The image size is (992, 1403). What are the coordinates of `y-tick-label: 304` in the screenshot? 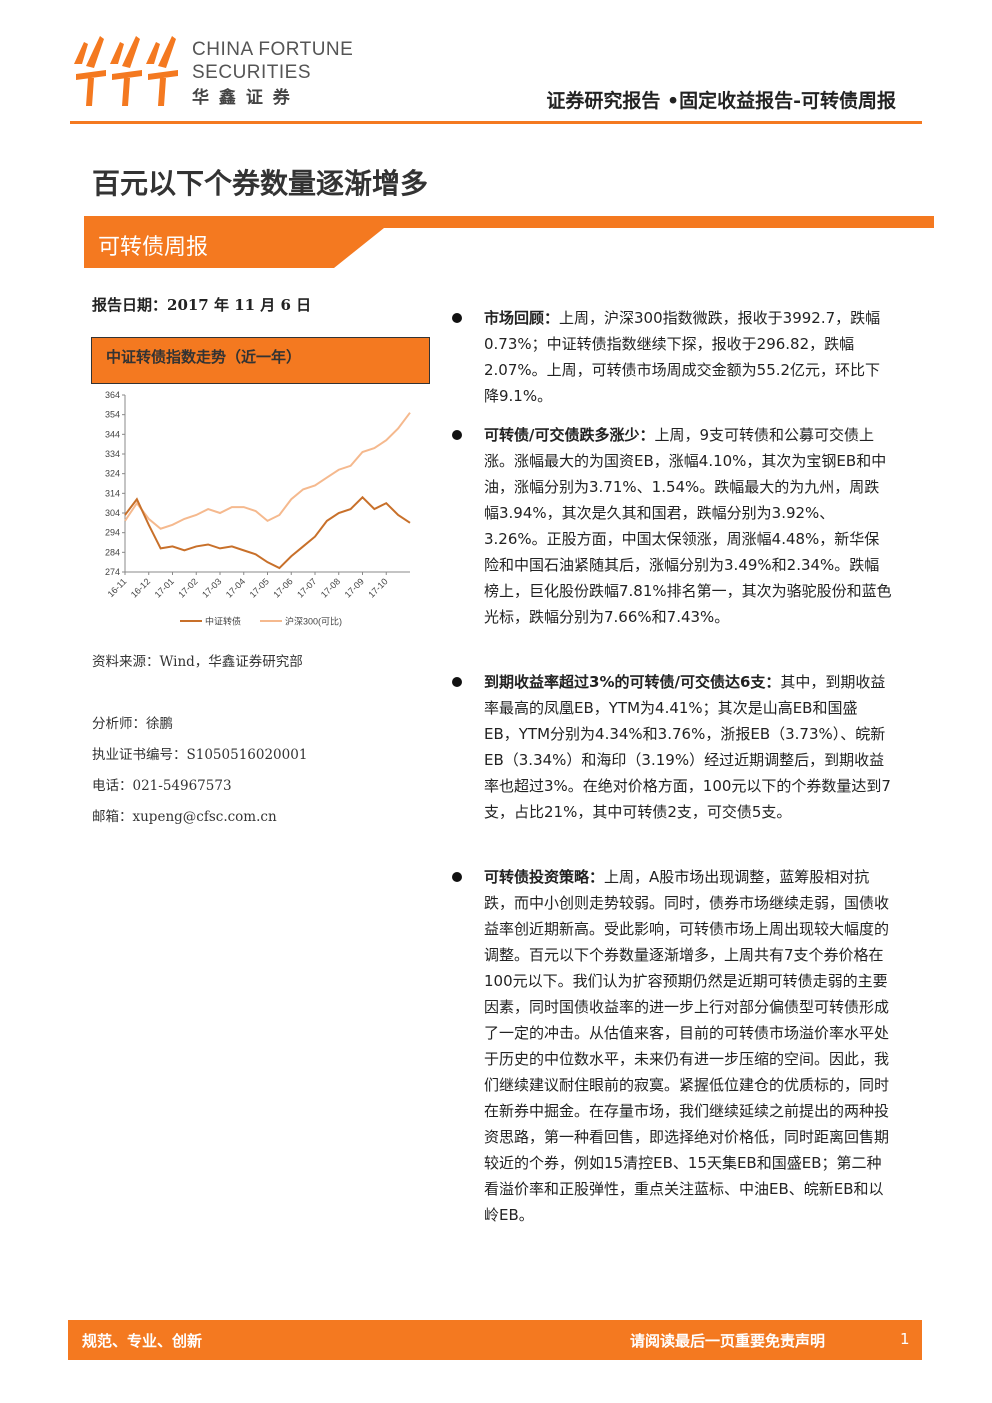 It's located at (112, 513).